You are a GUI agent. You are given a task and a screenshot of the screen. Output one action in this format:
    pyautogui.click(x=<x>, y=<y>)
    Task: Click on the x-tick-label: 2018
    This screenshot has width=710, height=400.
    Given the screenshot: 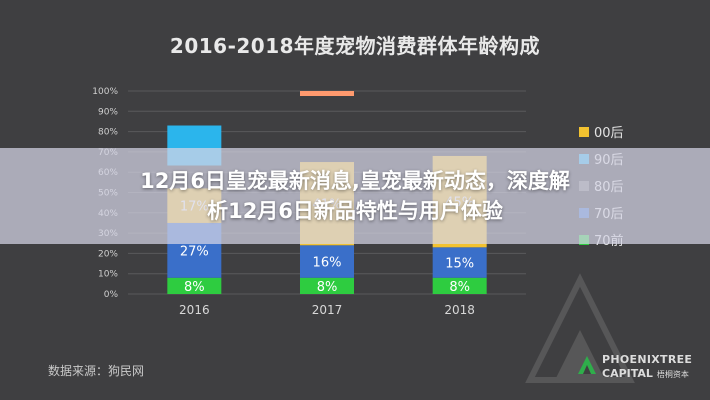 What is the action you would take?
    pyautogui.click(x=459, y=310)
    